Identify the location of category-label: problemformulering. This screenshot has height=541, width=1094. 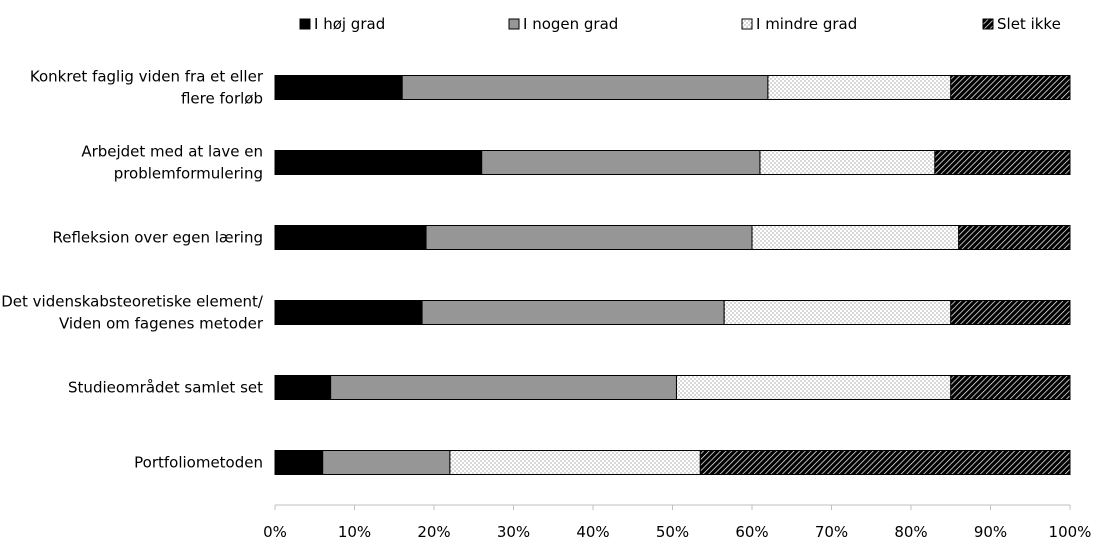
(188, 174).